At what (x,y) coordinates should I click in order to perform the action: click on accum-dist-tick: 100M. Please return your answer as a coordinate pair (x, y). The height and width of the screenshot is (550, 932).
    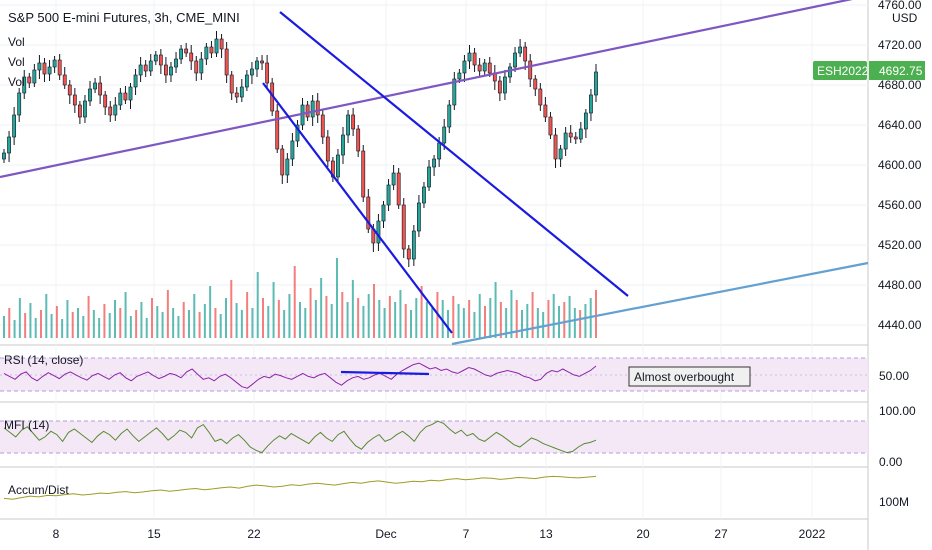
    Looking at the image, I should click on (894, 502).